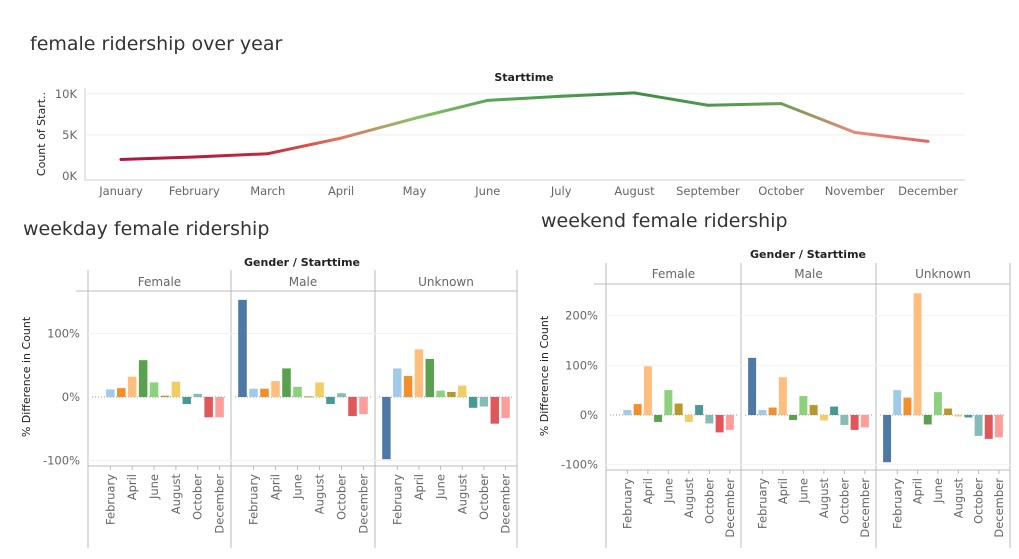 The height and width of the screenshot is (559, 1019). What do you see at coordinates (581, 316) in the screenshot?
I see `weekend-y-tick-label: 200%` at bounding box center [581, 316].